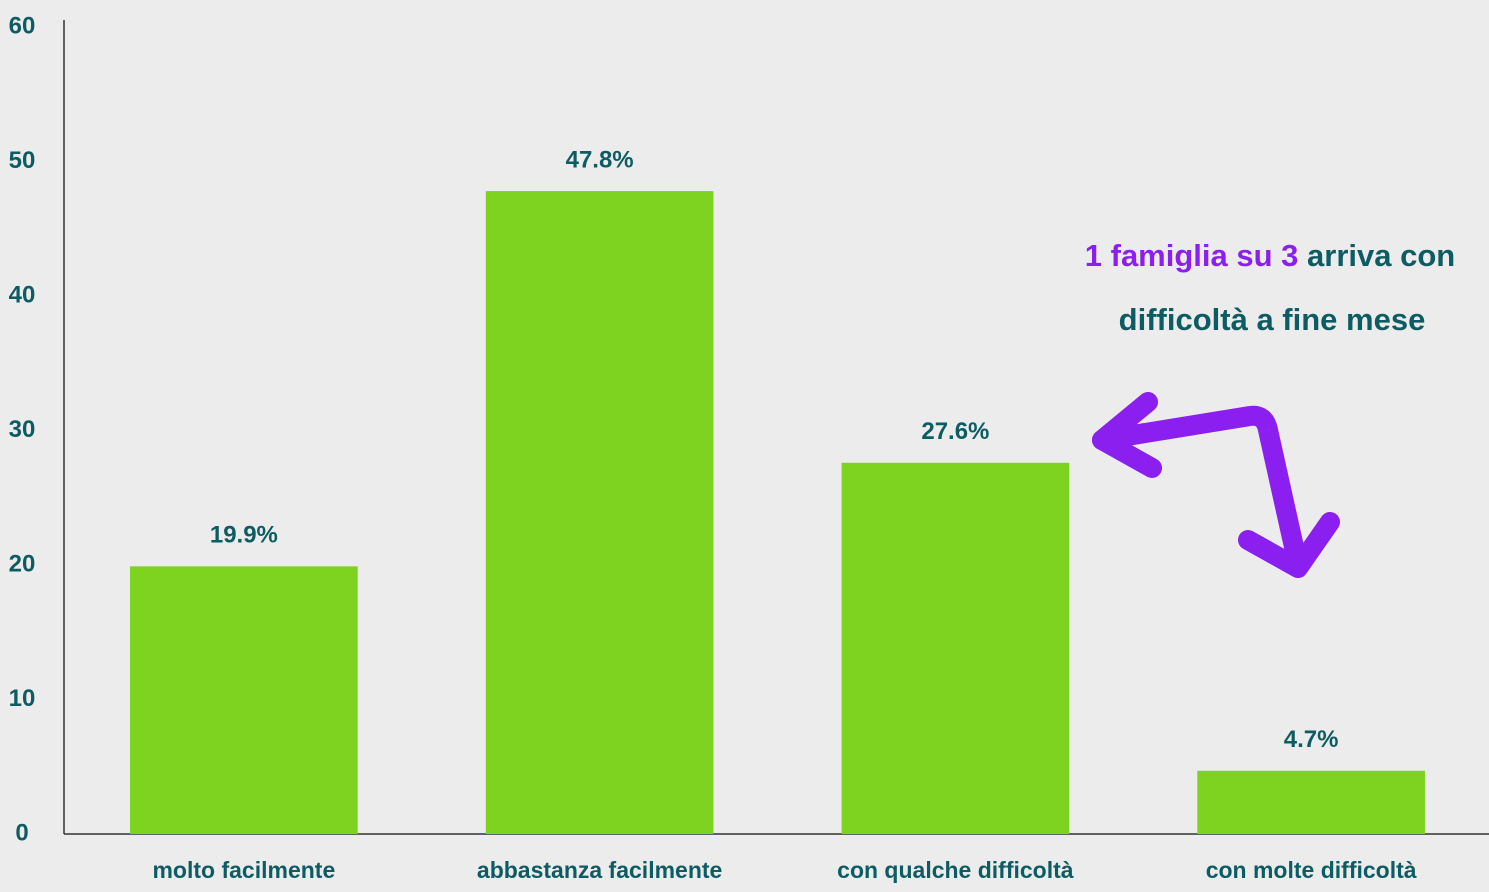 This screenshot has width=1489, height=892. I want to click on y-tick-label: 40, so click(22, 294).